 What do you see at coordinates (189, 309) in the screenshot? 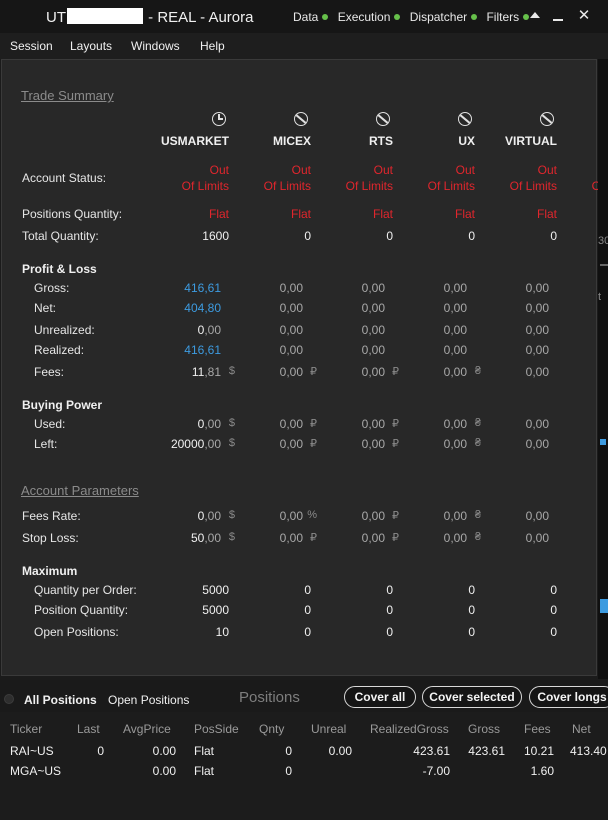
I see `net-usmarket: 404,80` at bounding box center [189, 309].